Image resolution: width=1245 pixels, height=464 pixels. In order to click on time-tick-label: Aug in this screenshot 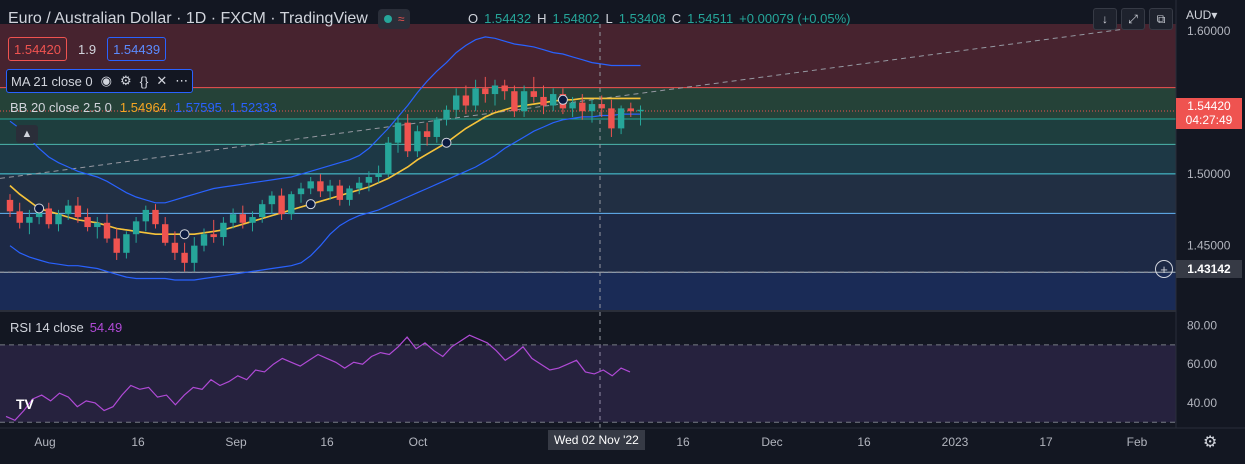, I will do `click(44, 442)`.